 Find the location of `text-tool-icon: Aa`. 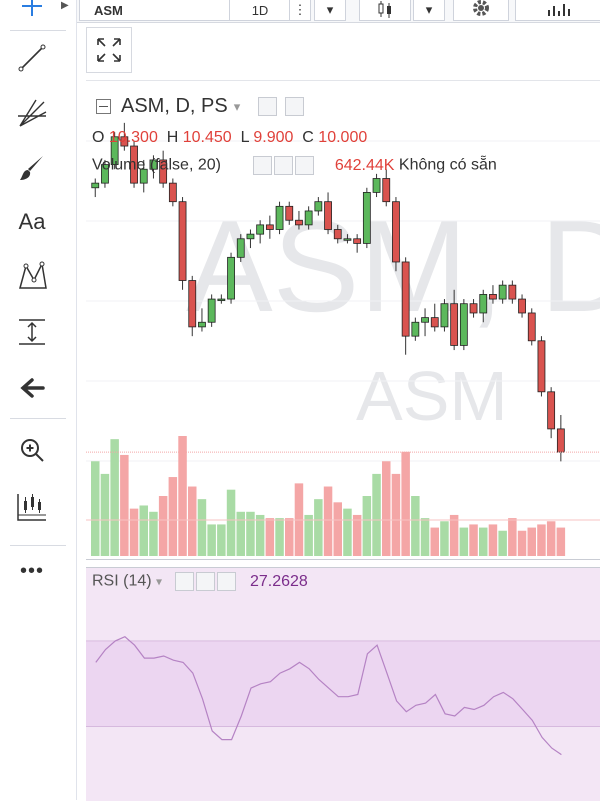

text-tool-icon: Aa is located at coordinates (32, 221).